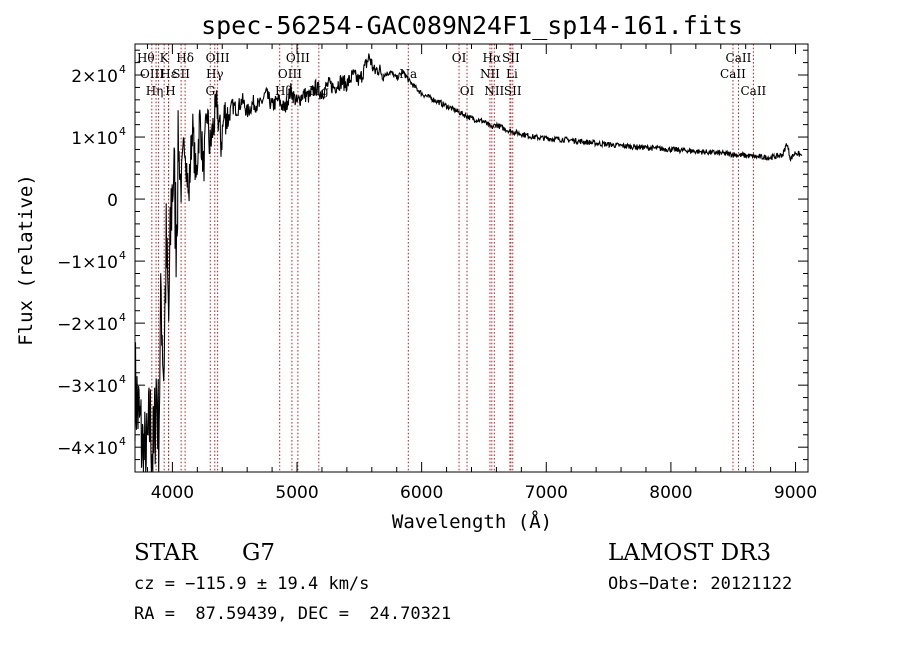 The width and height of the screenshot is (900, 649). What do you see at coordinates (155, 91) in the screenshot?
I see `line-label-2: Hη` at bounding box center [155, 91].